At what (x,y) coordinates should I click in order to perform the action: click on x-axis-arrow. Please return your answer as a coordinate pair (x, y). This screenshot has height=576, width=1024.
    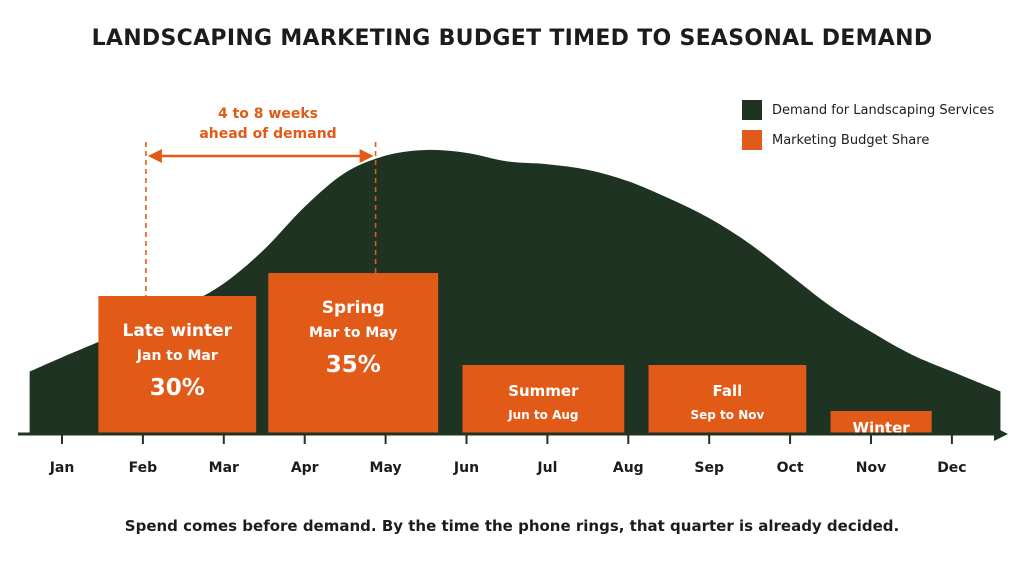
    Looking at the image, I should click on (1001, 434).